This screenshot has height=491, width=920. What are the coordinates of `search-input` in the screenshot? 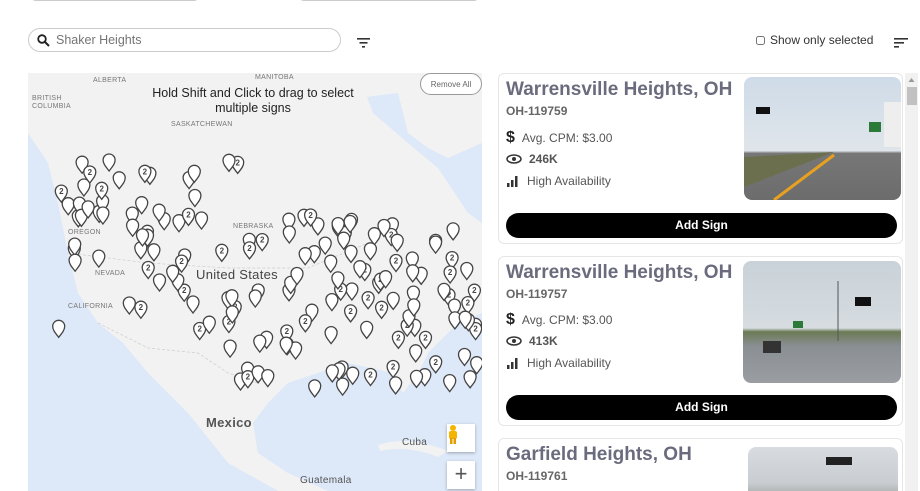 It's located at (191, 40).